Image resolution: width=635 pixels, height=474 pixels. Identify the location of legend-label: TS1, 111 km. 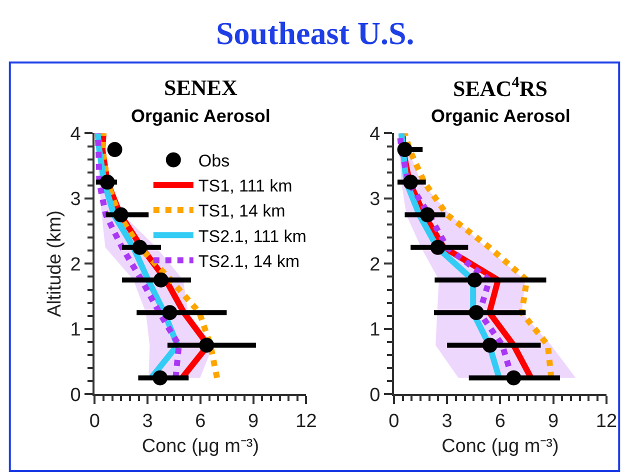
(245, 186).